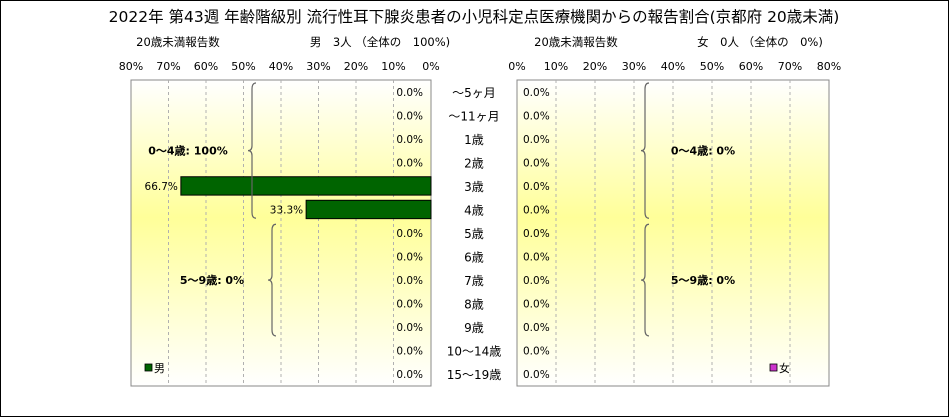  Describe the element at coordinates (430, 66) in the screenshot. I see `male-tick-label: 0%` at that location.